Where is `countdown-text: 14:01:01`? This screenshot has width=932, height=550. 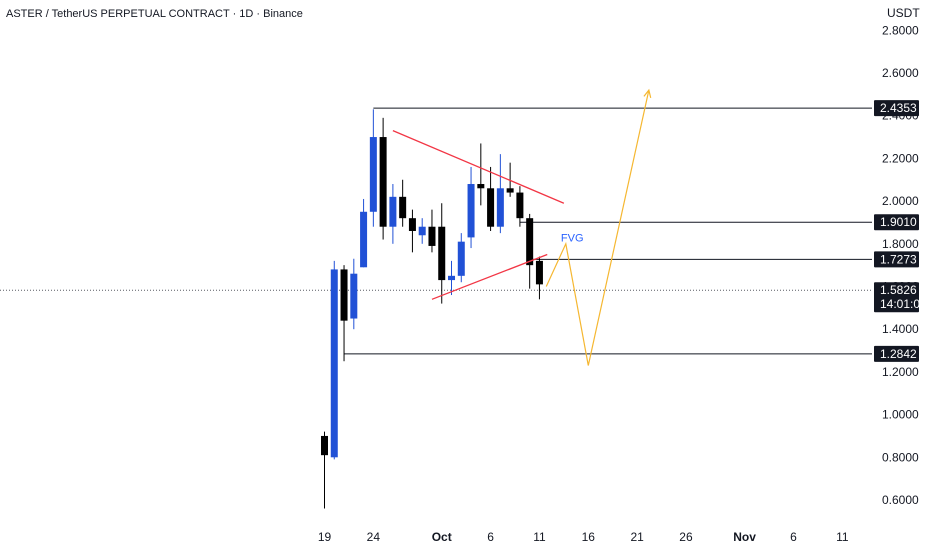 countdown-text: 14:01:01 is located at coordinates (903, 304).